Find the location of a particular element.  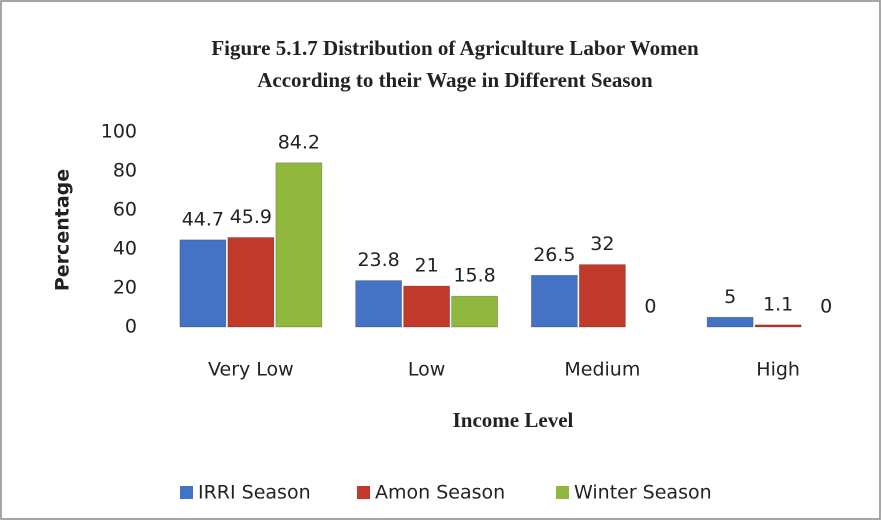

x-tick-label: High is located at coordinates (778, 370).